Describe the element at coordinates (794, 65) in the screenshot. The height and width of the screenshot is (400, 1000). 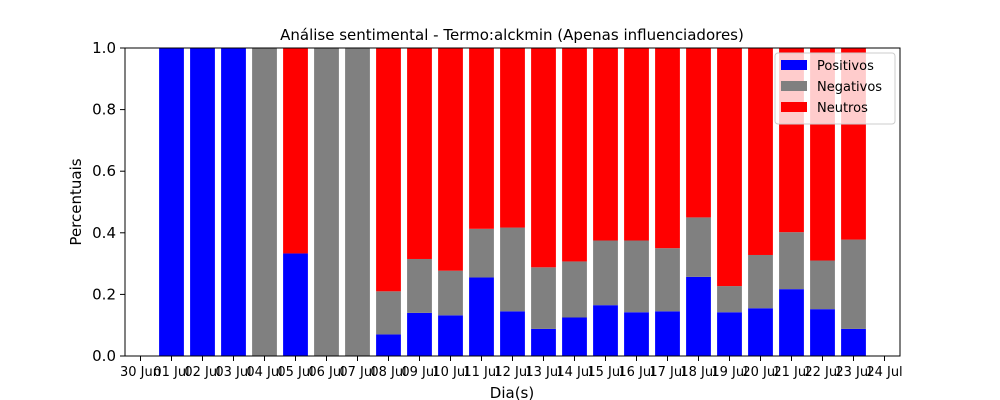
I see `legend-swatch-positivos` at that location.